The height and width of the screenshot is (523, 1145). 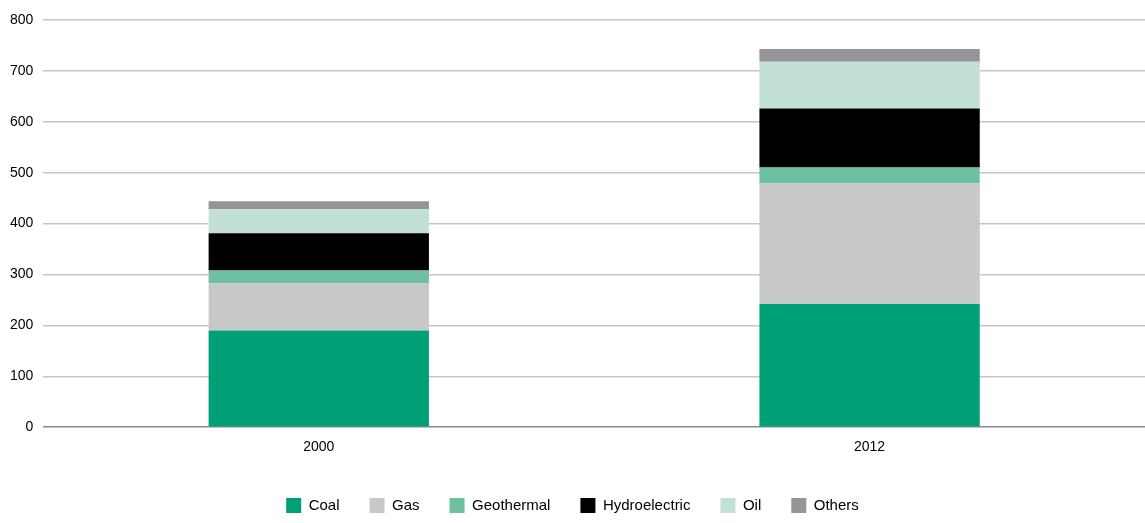 I want to click on y-tick-label: 500, so click(x=22, y=171).